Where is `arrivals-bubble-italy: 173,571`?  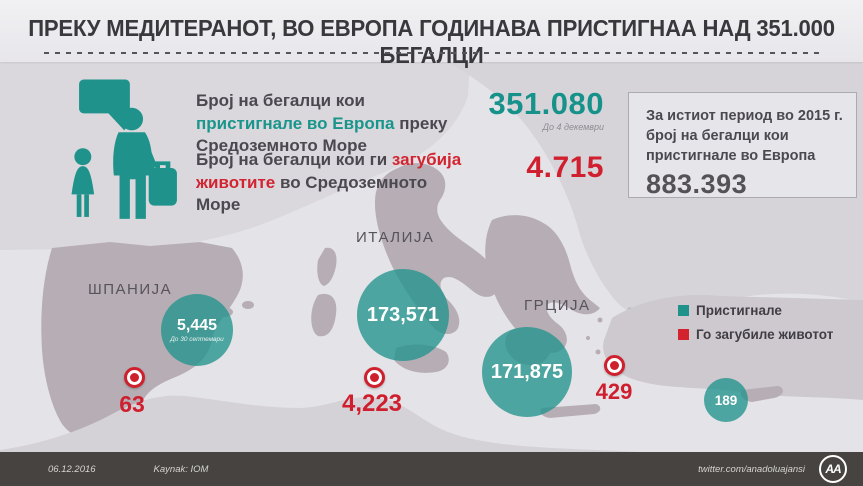 arrivals-bubble-italy: 173,571 is located at coordinates (403, 315).